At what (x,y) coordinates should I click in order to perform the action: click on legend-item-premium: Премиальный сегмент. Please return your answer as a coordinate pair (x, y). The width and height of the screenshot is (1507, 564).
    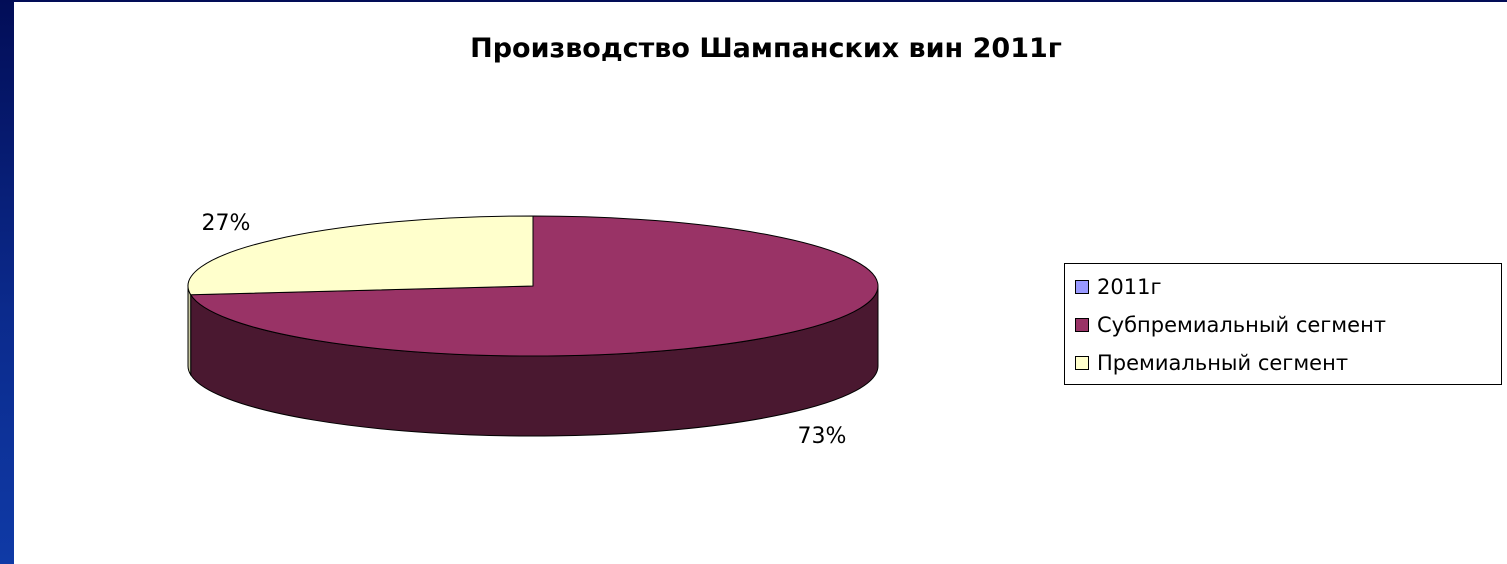
    Looking at the image, I should click on (1211, 363).